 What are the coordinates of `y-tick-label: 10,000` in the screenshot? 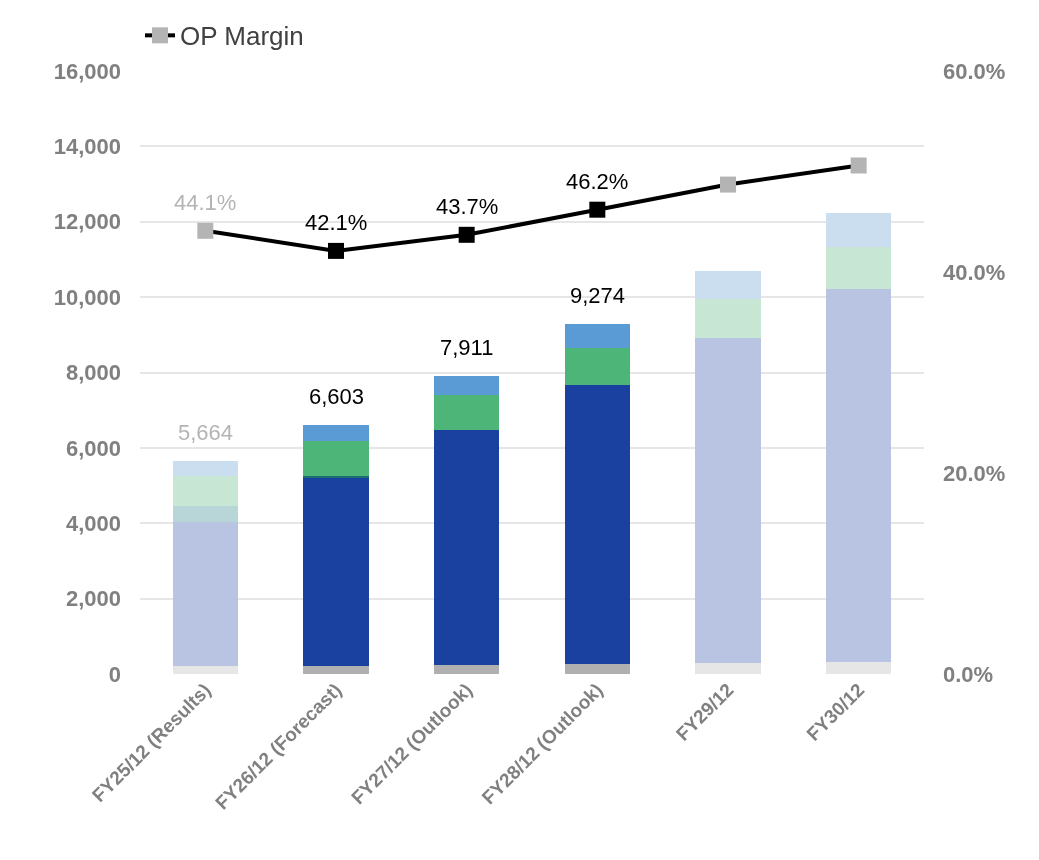 It's located at (87, 297).